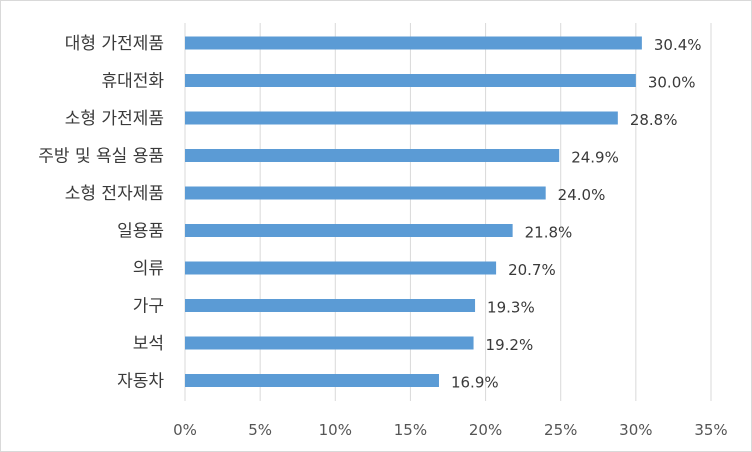 Image resolution: width=752 pixels, height=452 pixels. I want to click on value-label: 30.0%, so click(672, 83).